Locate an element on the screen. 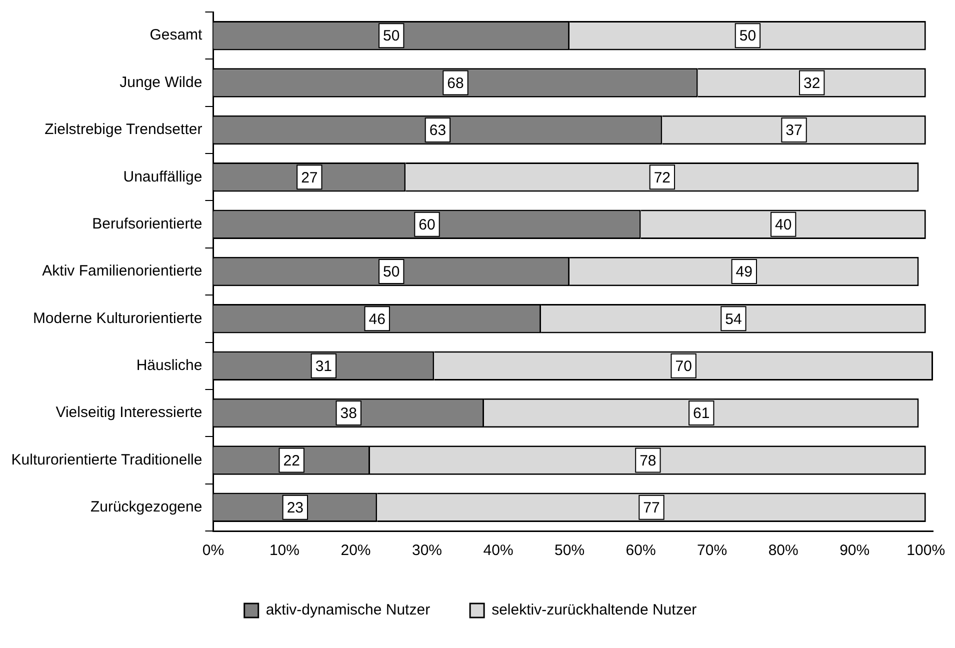 The image size is (955, 648). data-label: 78 is located at coordinates (648, 461).